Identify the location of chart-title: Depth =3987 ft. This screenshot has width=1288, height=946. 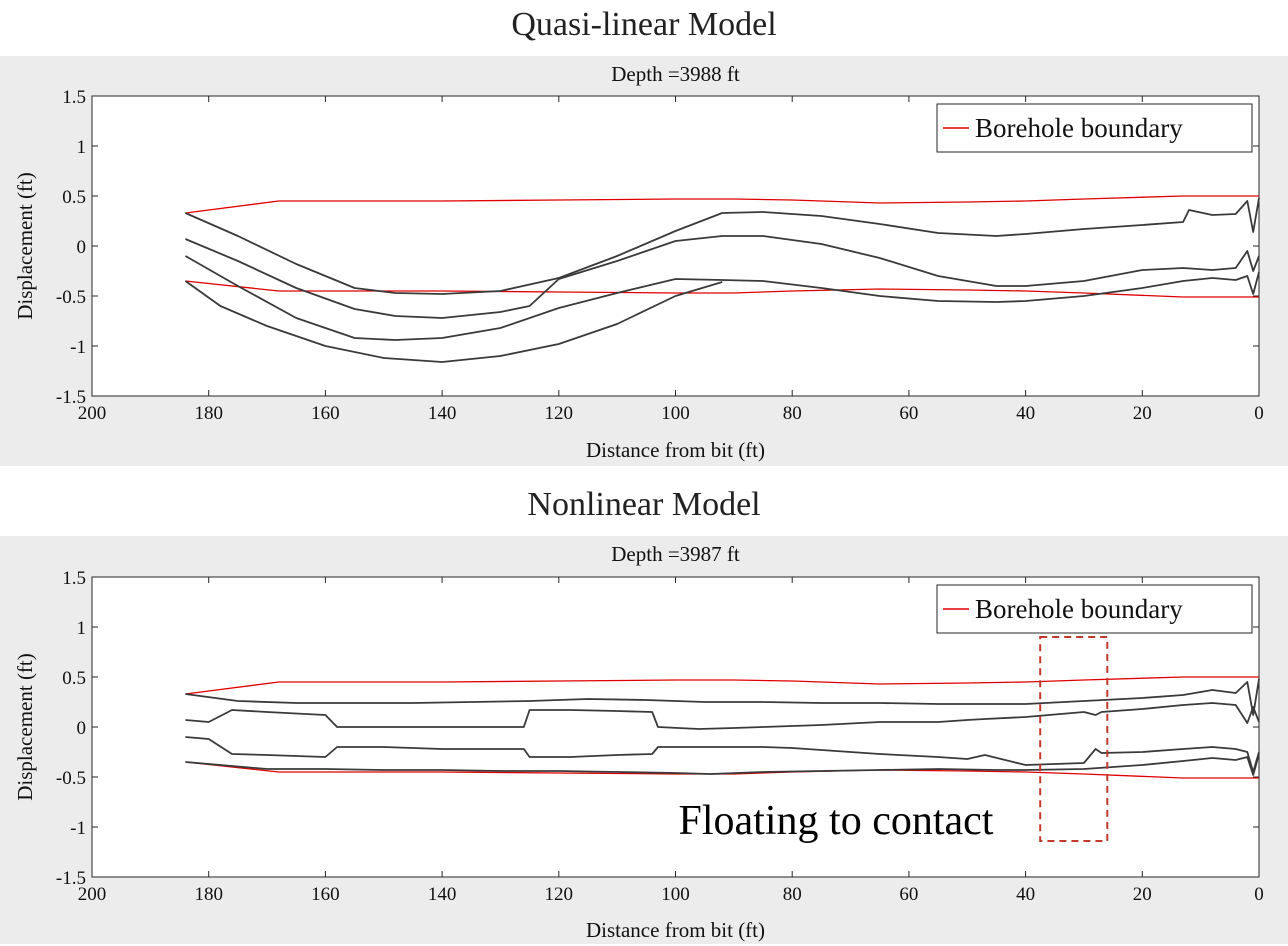
(675, 554).